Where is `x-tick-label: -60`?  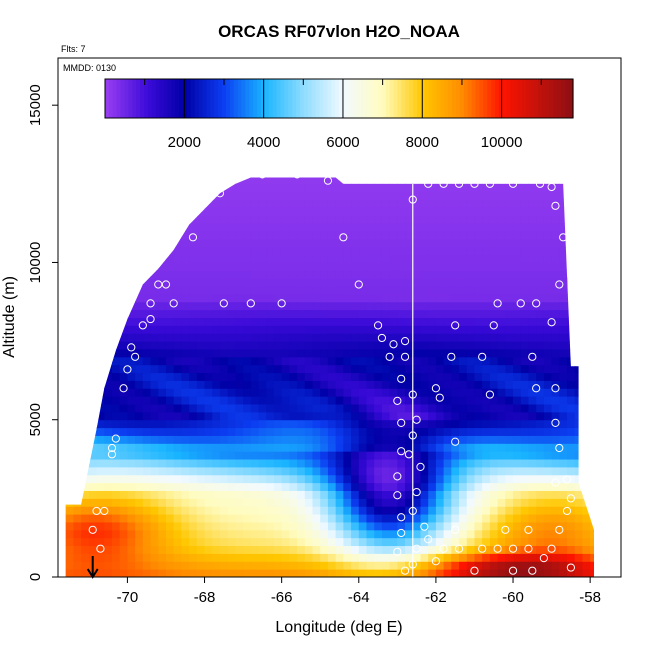
x-tick-label: -60 is located at coordinates (513, 597).